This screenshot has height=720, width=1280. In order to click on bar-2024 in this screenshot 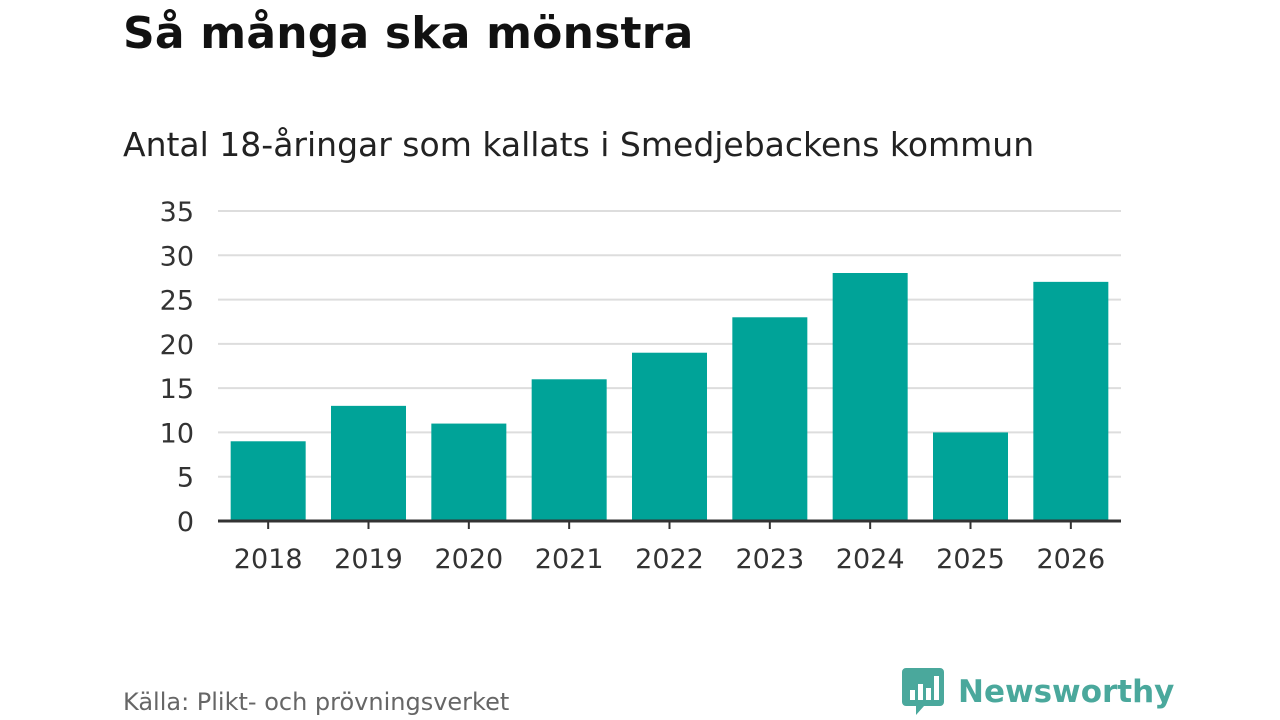, I will do `click(870, 397)`.